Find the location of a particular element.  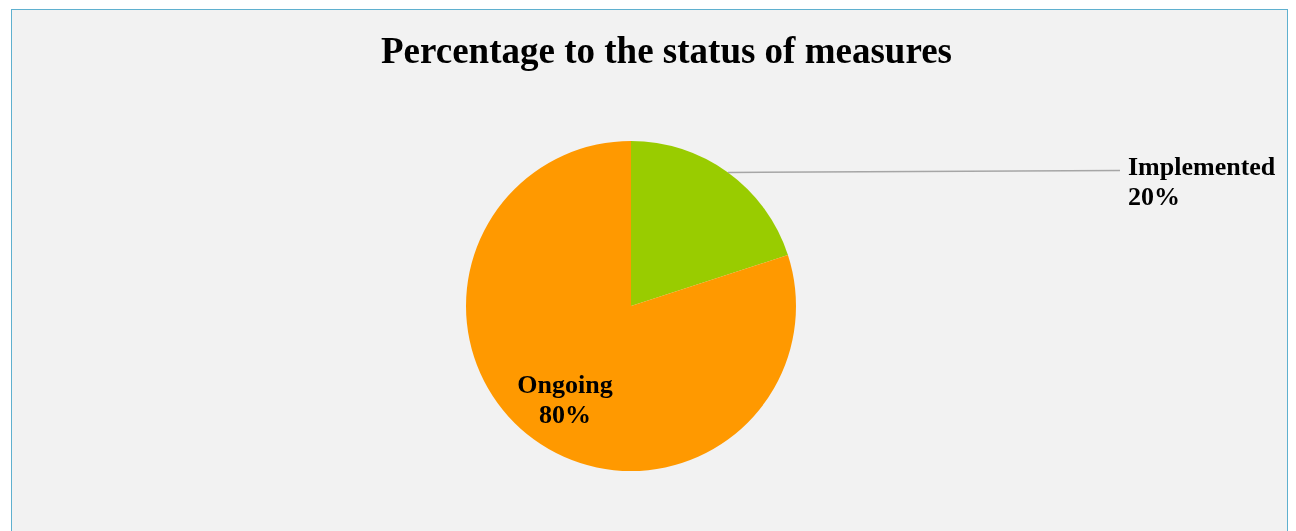

data-label: 20% is located at coordinates (1154, 196).